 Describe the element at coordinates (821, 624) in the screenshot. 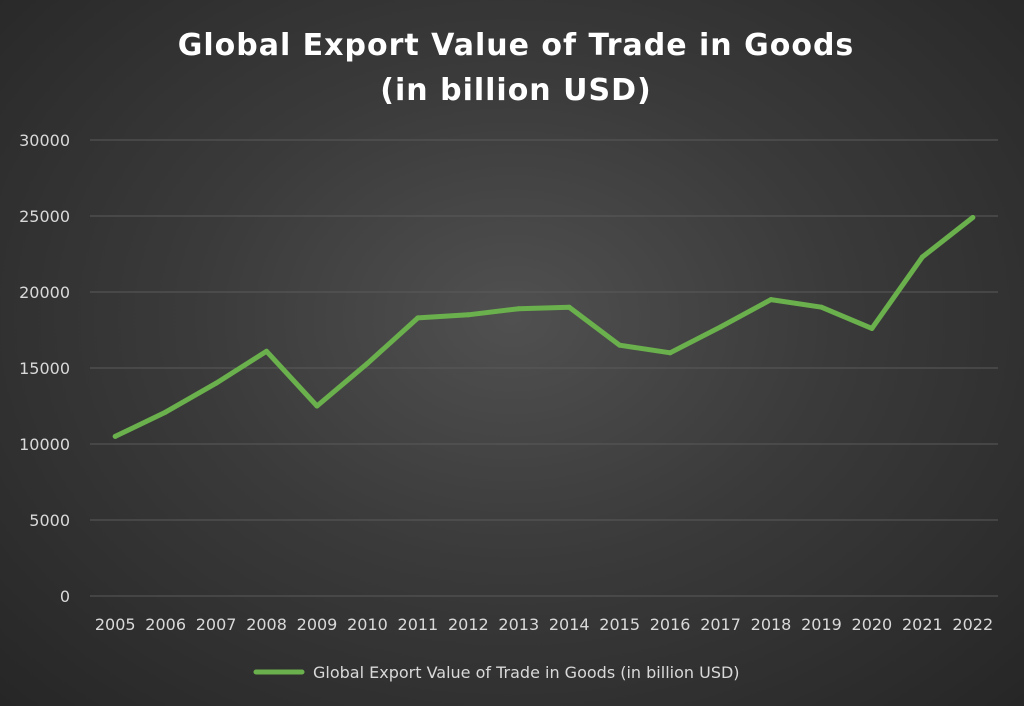

I see `x-tick-label: 2019` at that location.